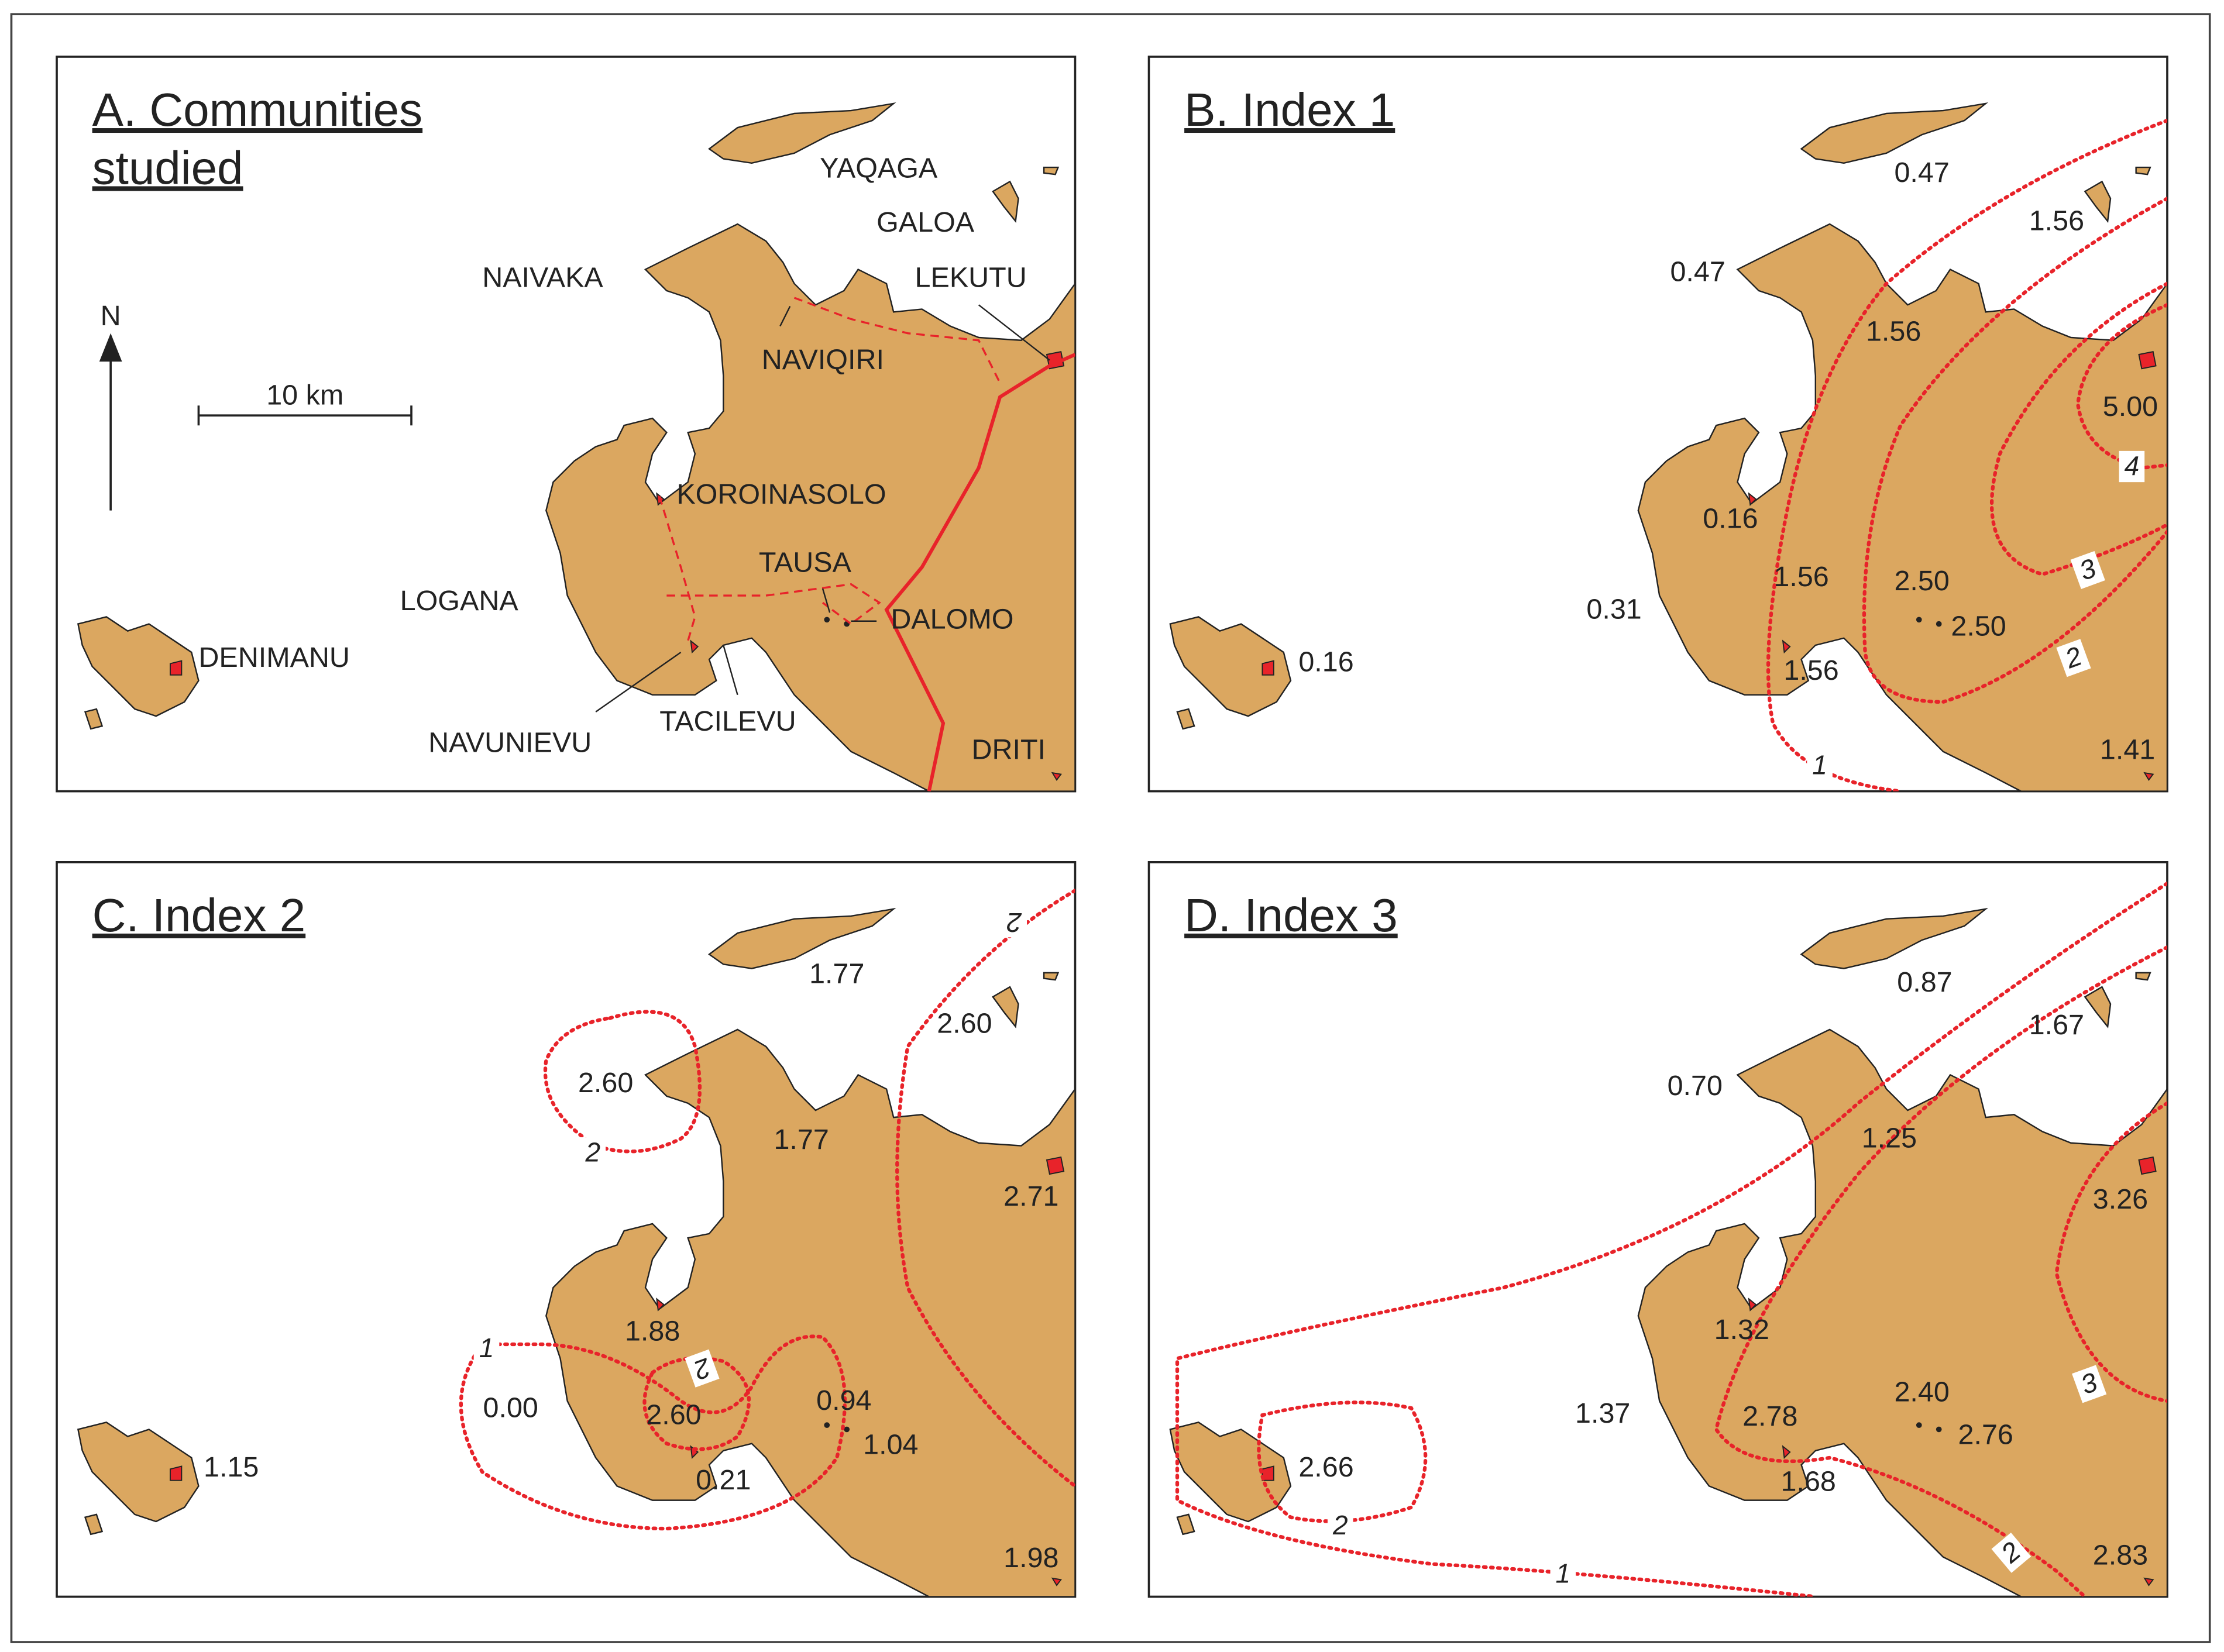  I want to click on index-value: 1.37, so click(1602, 1413).